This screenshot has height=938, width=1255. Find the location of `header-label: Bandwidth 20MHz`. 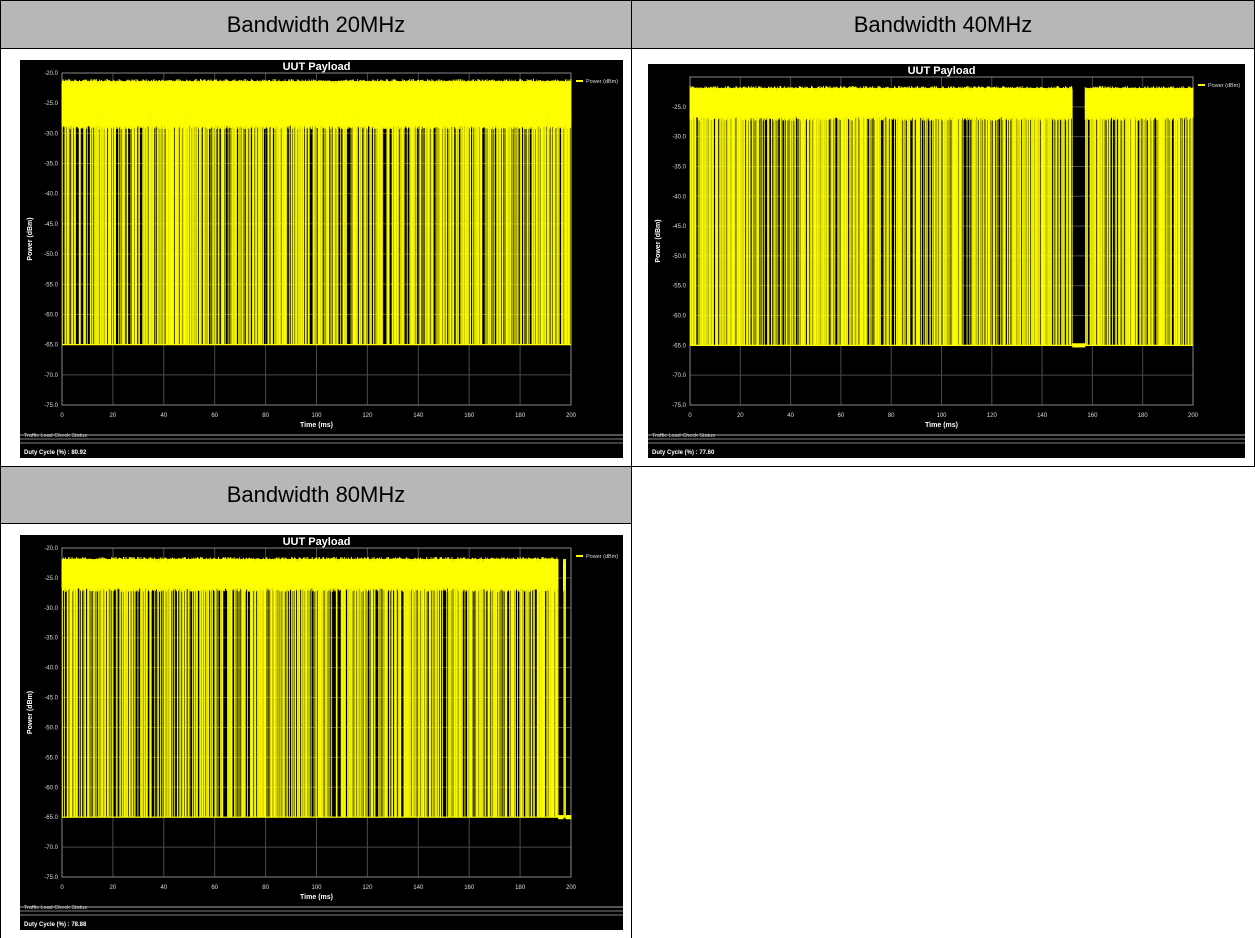

header-label: Bandwidth 20MHz is located at coordinates (316, 24).